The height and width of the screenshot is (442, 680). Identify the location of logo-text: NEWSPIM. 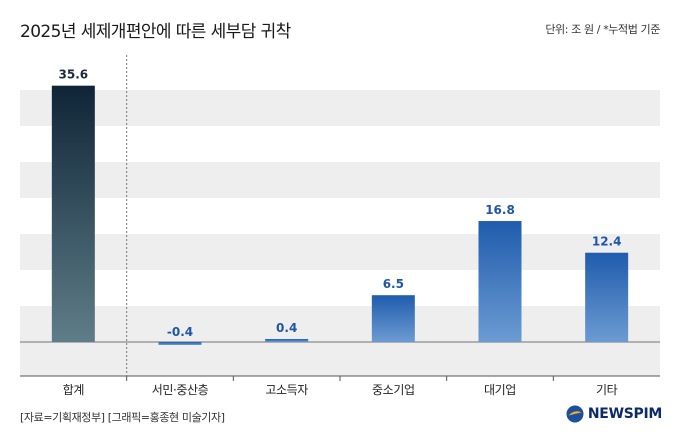
(624, 414).